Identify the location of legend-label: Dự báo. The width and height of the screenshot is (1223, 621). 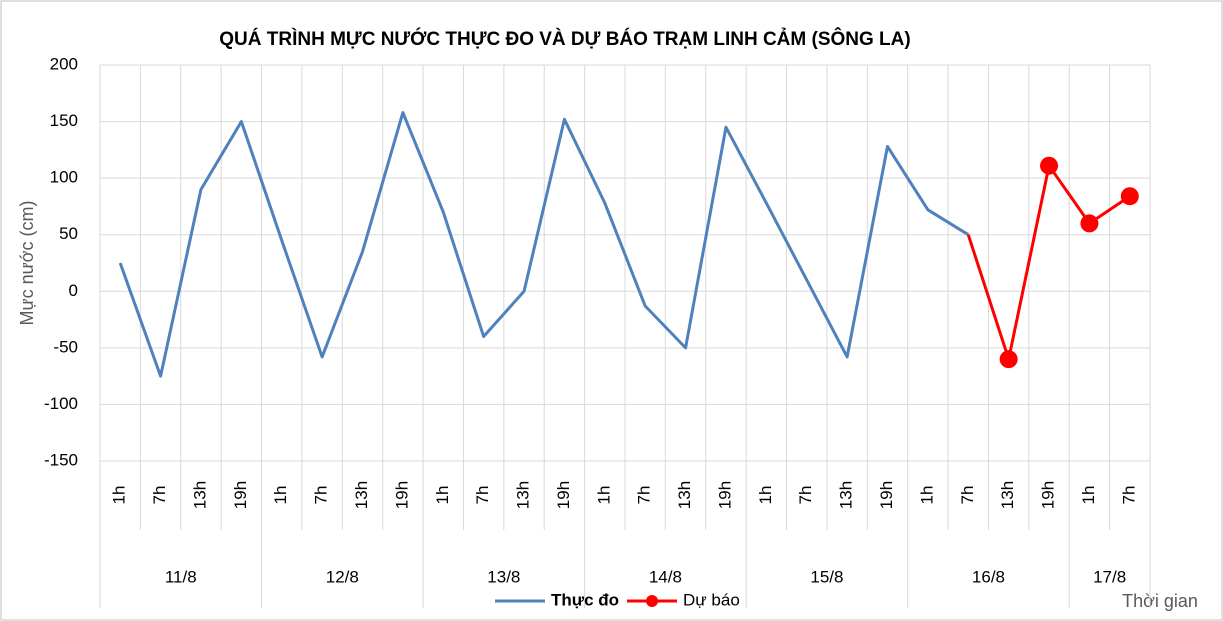
(711, 599).